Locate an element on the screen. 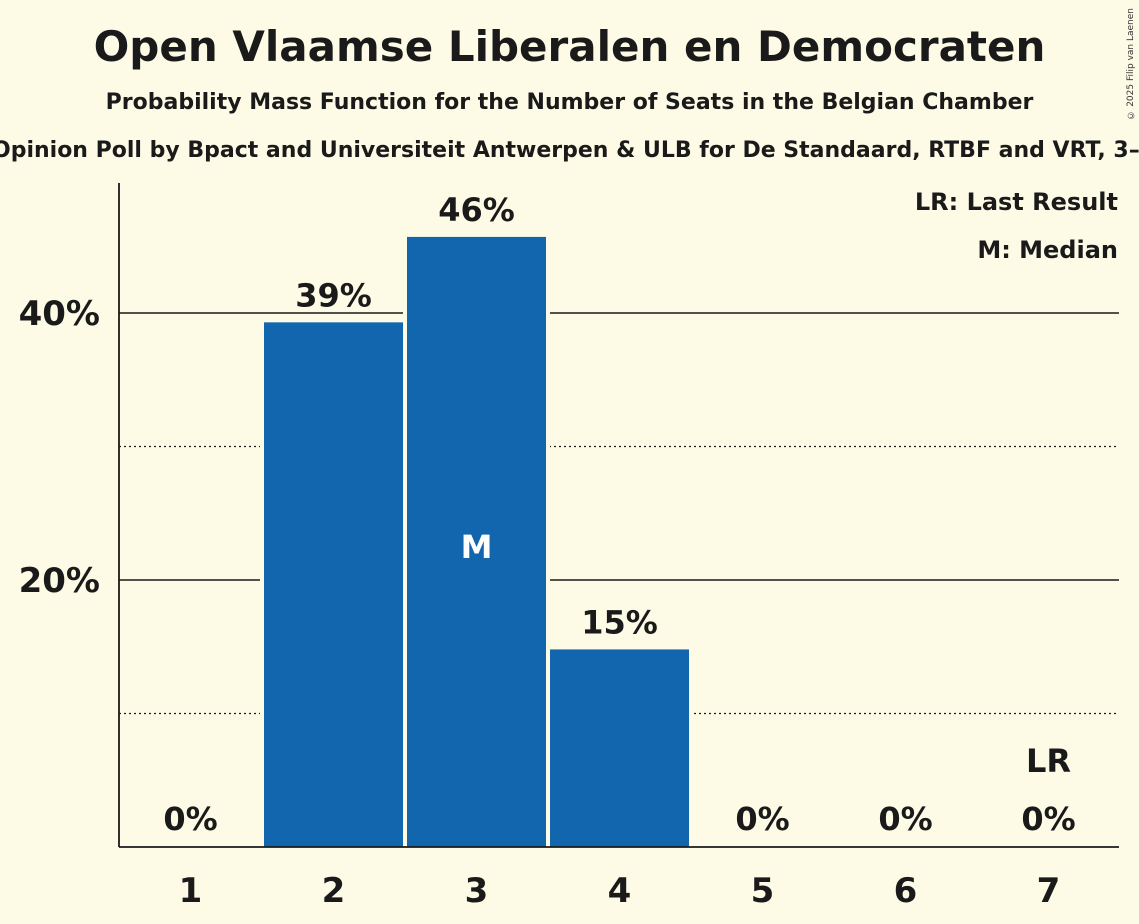 The width and height of the screenshot is (1139, 924). x-tick-label: 2 is located at coordinates (334, 891).